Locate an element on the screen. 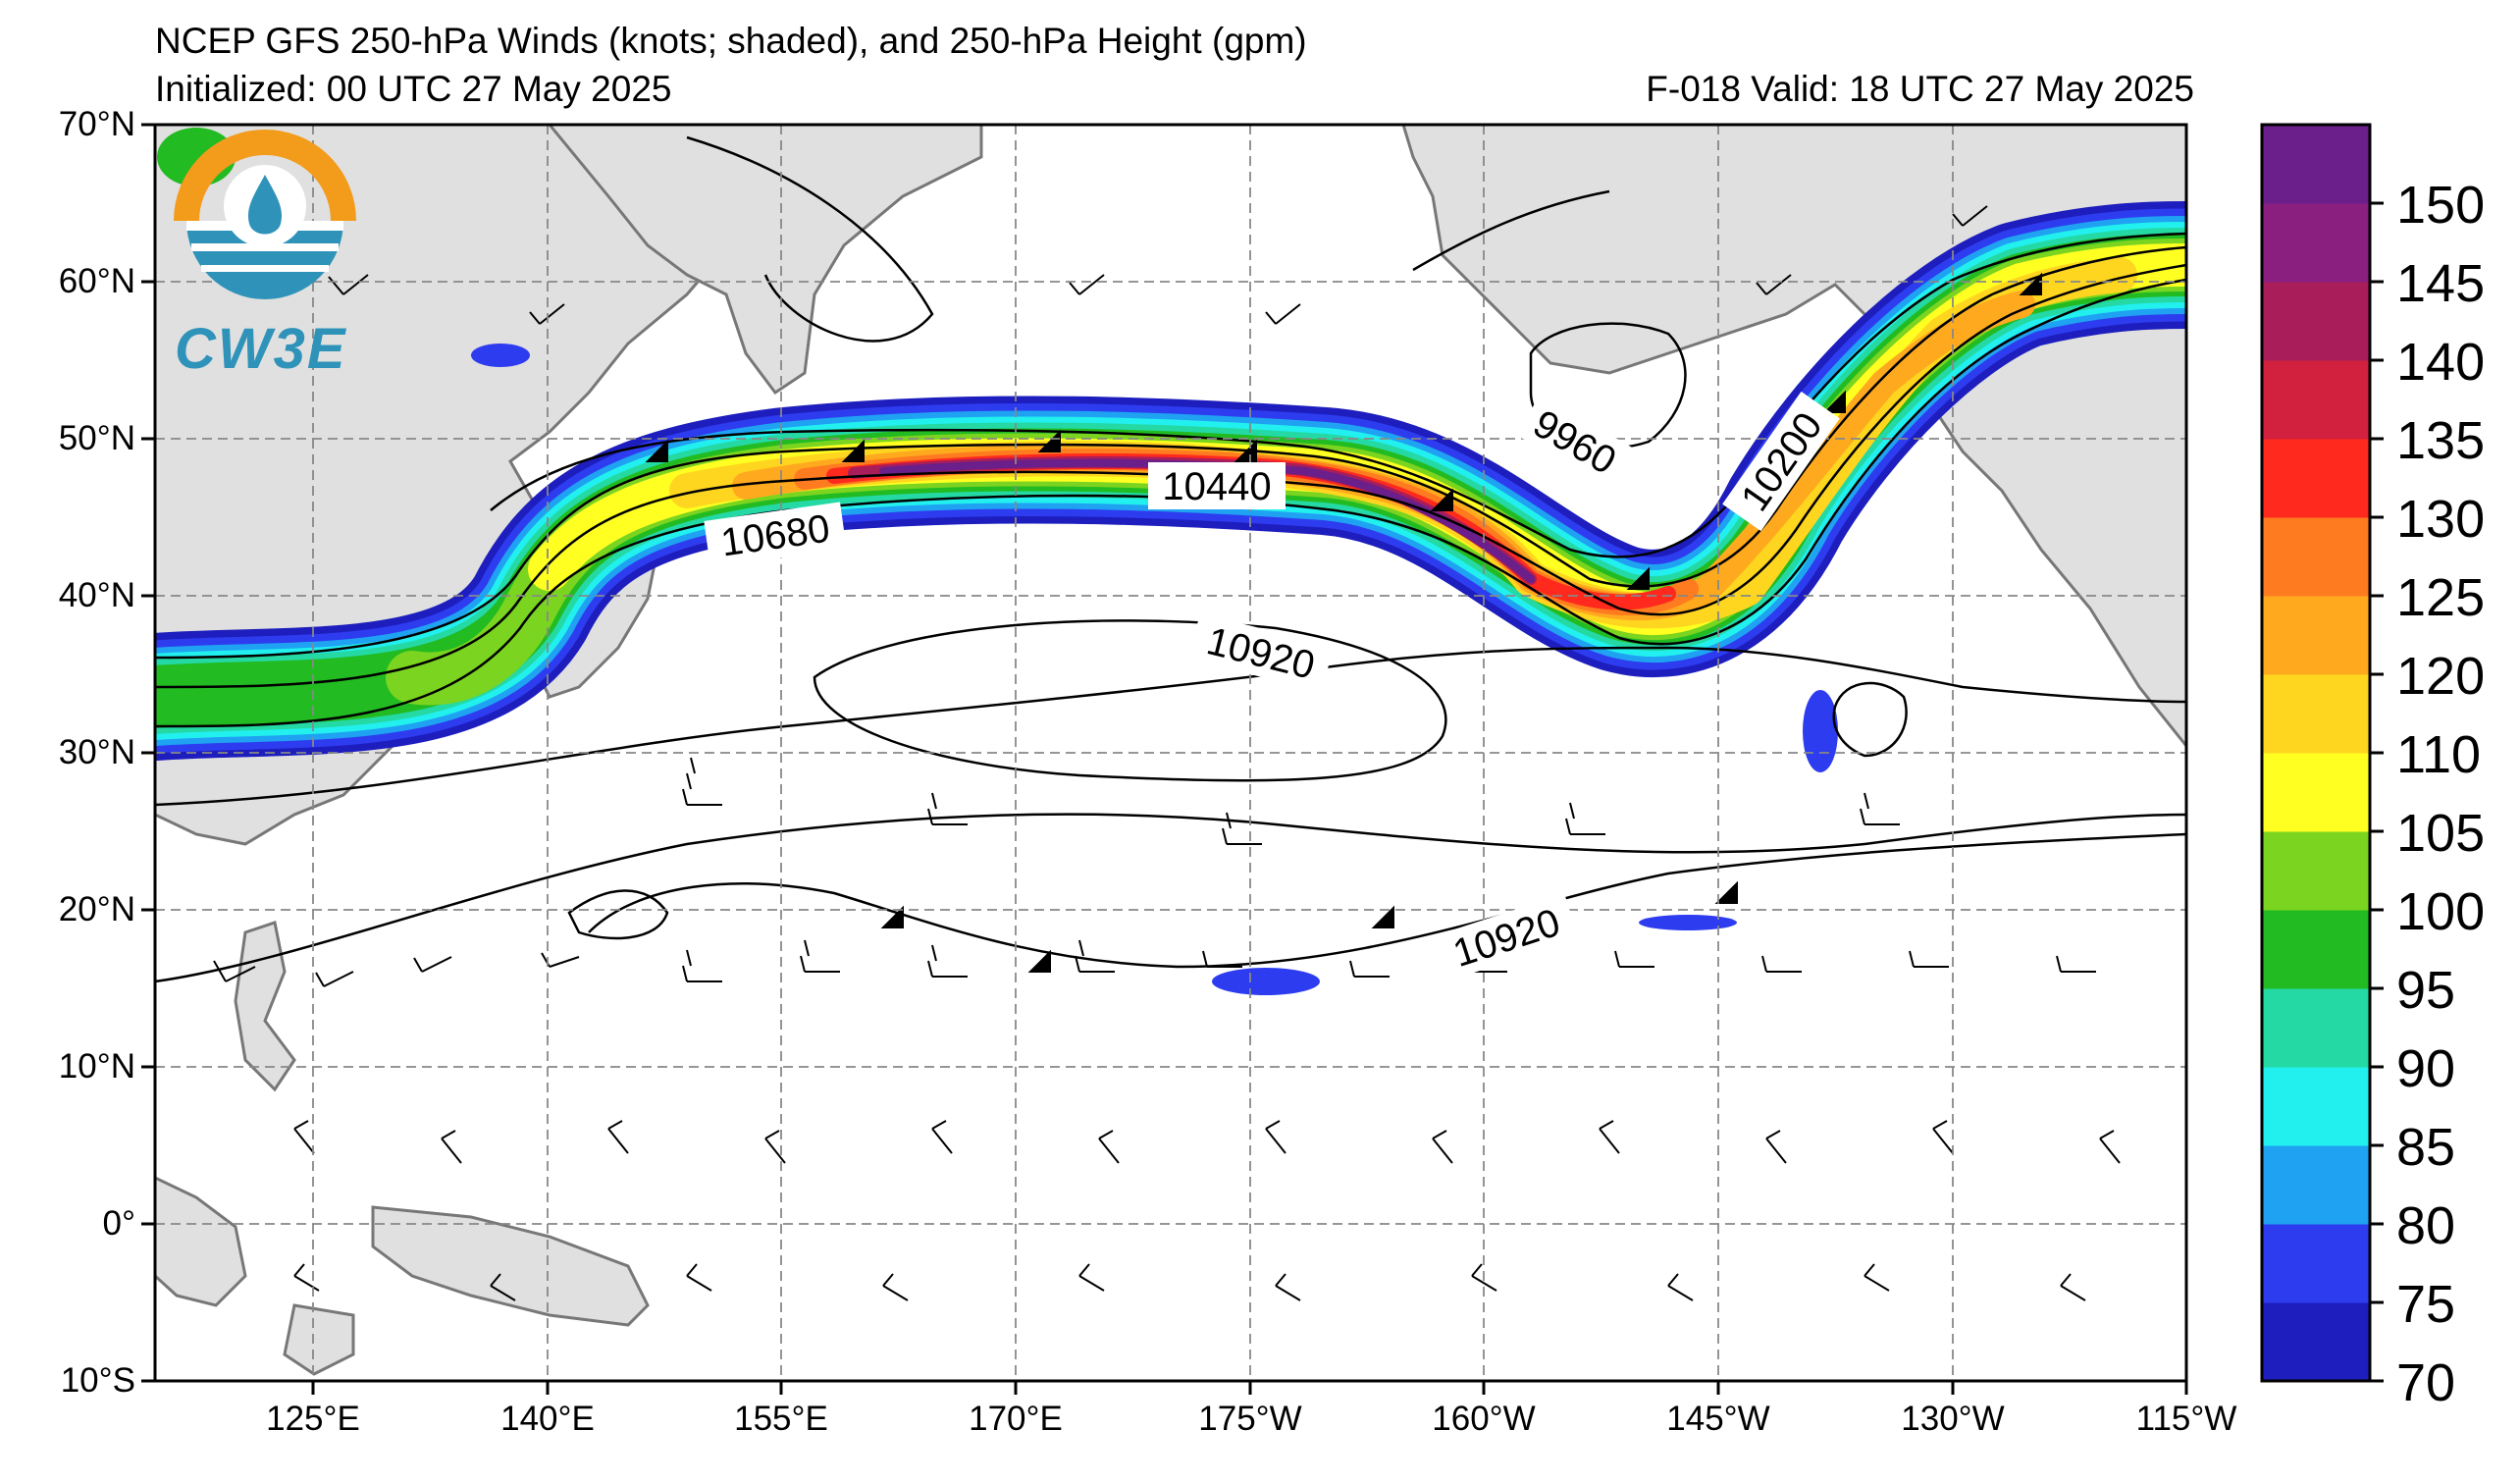 The image size is (2520, 1483). cw3e-logo-text: CW3E is located at coordinates (261, 349).